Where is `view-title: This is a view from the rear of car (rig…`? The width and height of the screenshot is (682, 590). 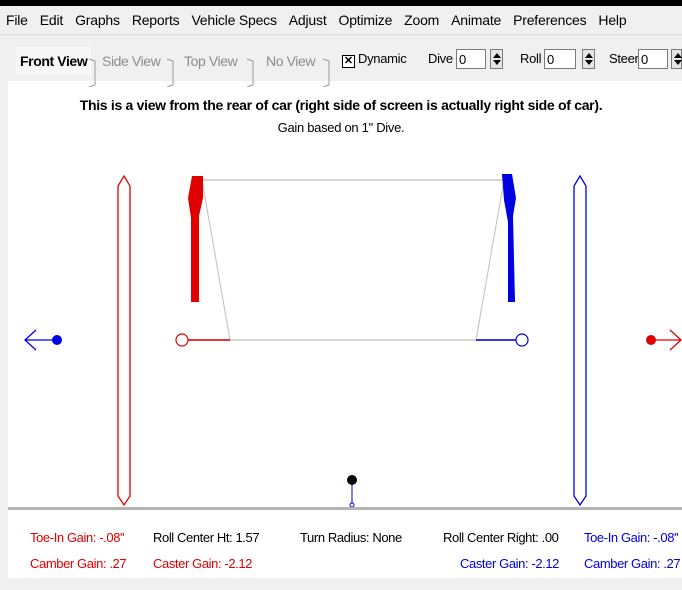
view-title: This is a view from the rear of car (rig… is located at coordinates (341, 105).